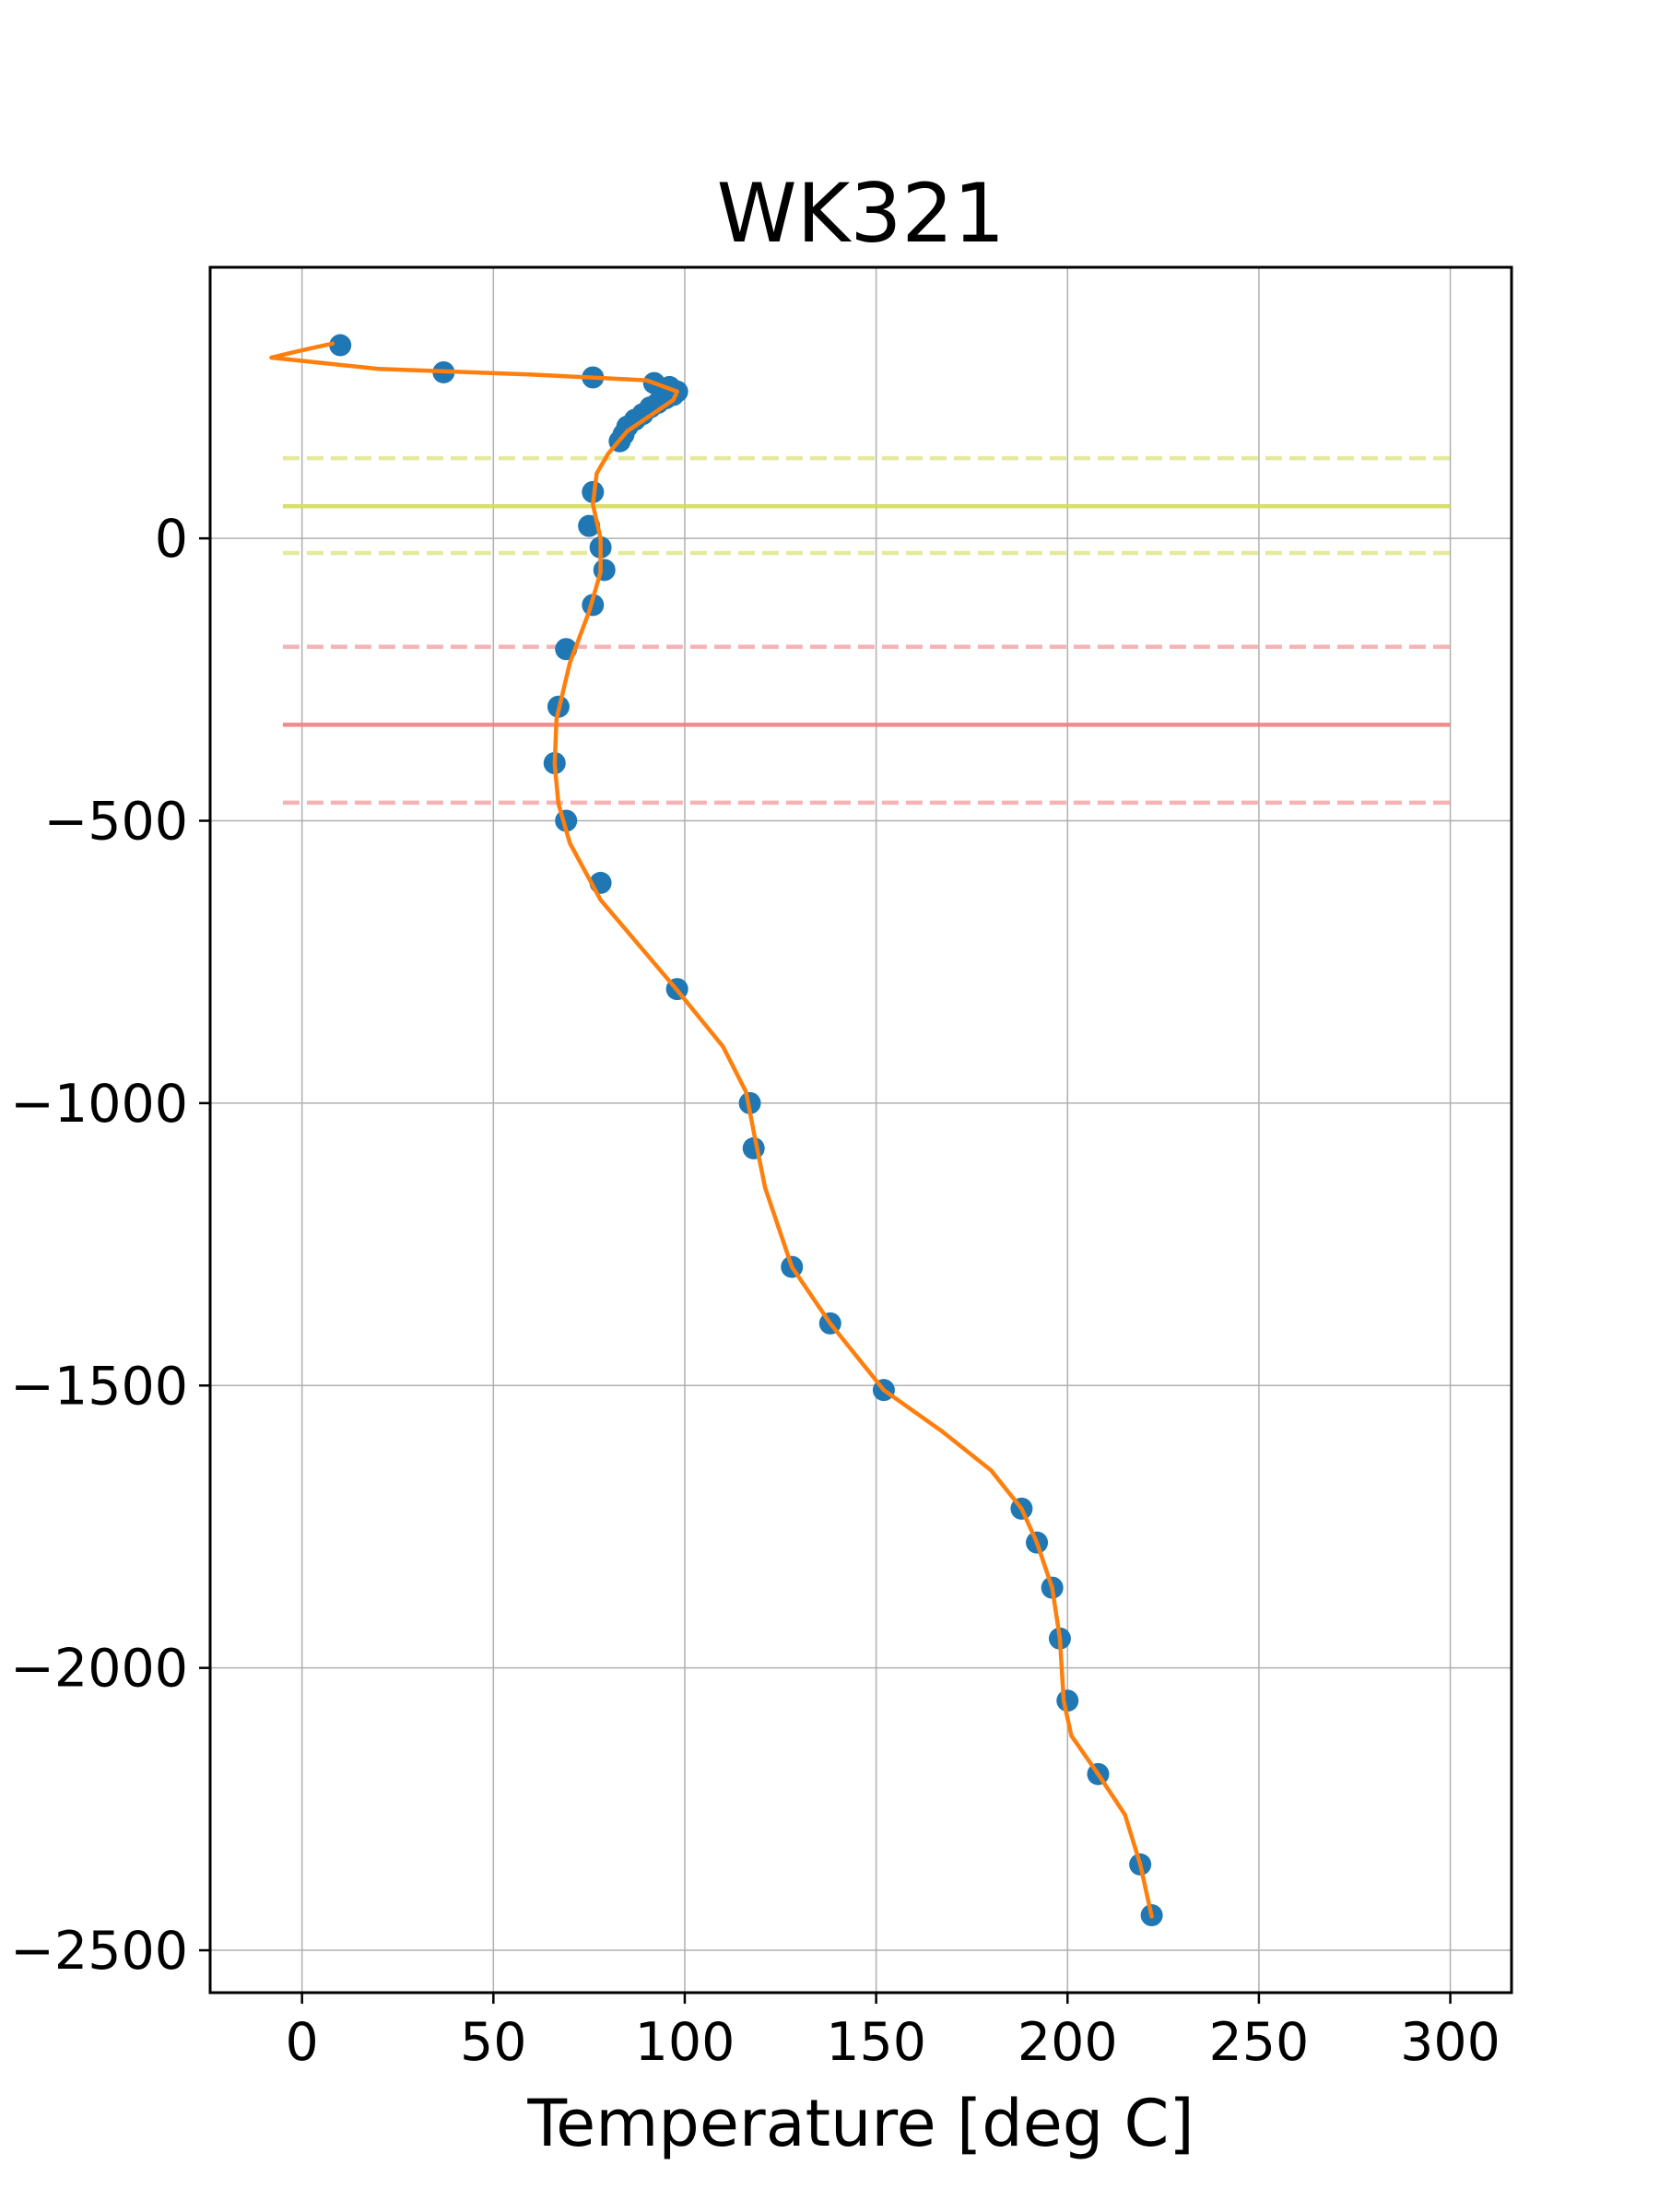 The width and height of the screenshot is (1659, 2212). Describe the element at coordinates (860, 2123) in the screenshot. I see `x-axis-title: Temperature [deg C]` at that location.